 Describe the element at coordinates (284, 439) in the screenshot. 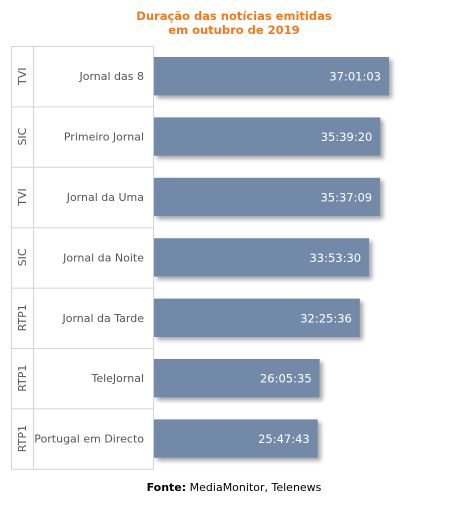

I see `value-label: 25:47:43` at that location.